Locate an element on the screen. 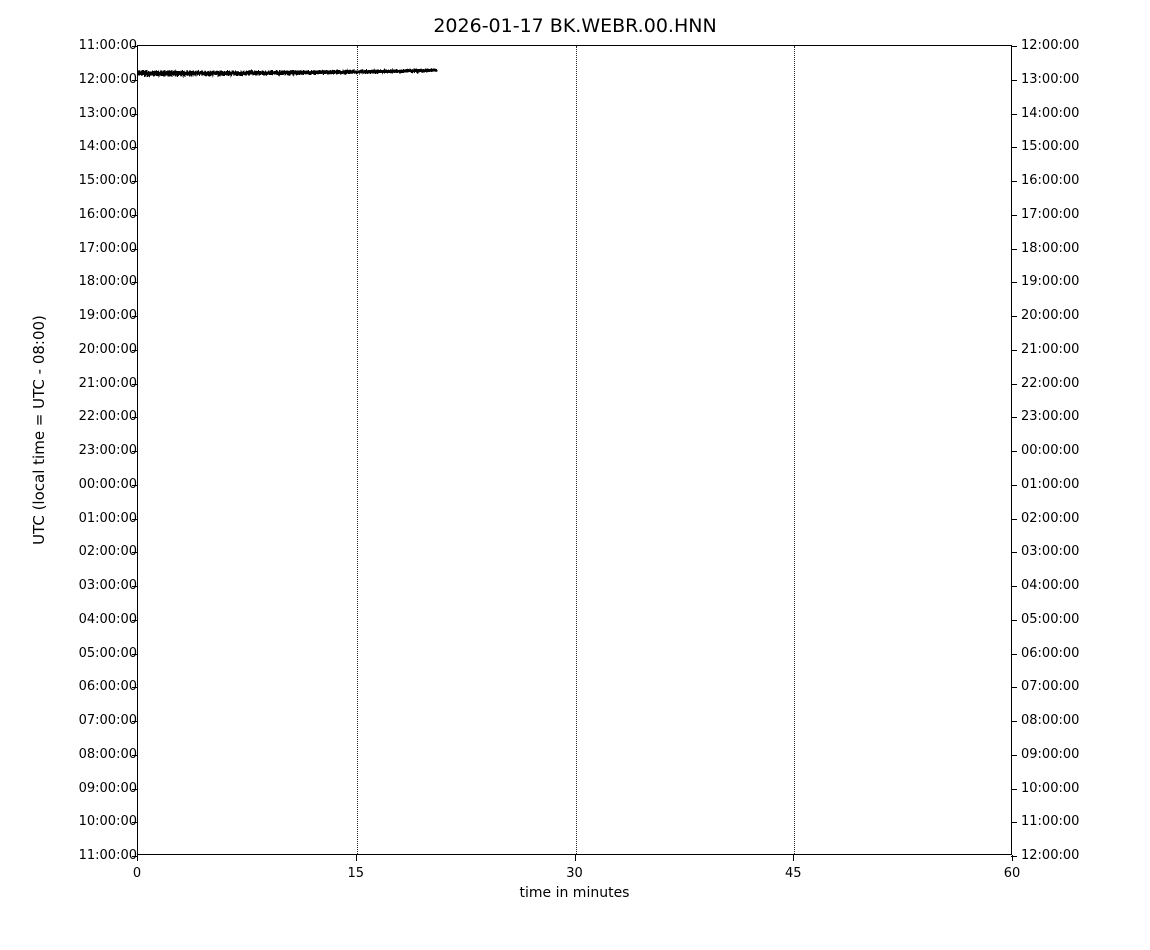 Image resolution: width=1150 pixels, height=950 pixels. left-tick-label-1: 12:00:00 is located at coordinates (107, 79).